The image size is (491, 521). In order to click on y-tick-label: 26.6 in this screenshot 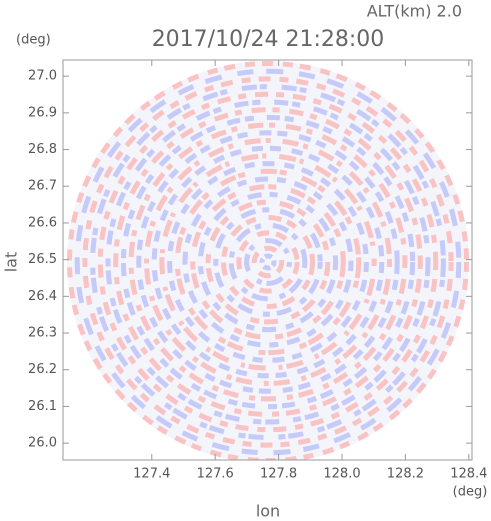, I will do `click(42, 222)`.